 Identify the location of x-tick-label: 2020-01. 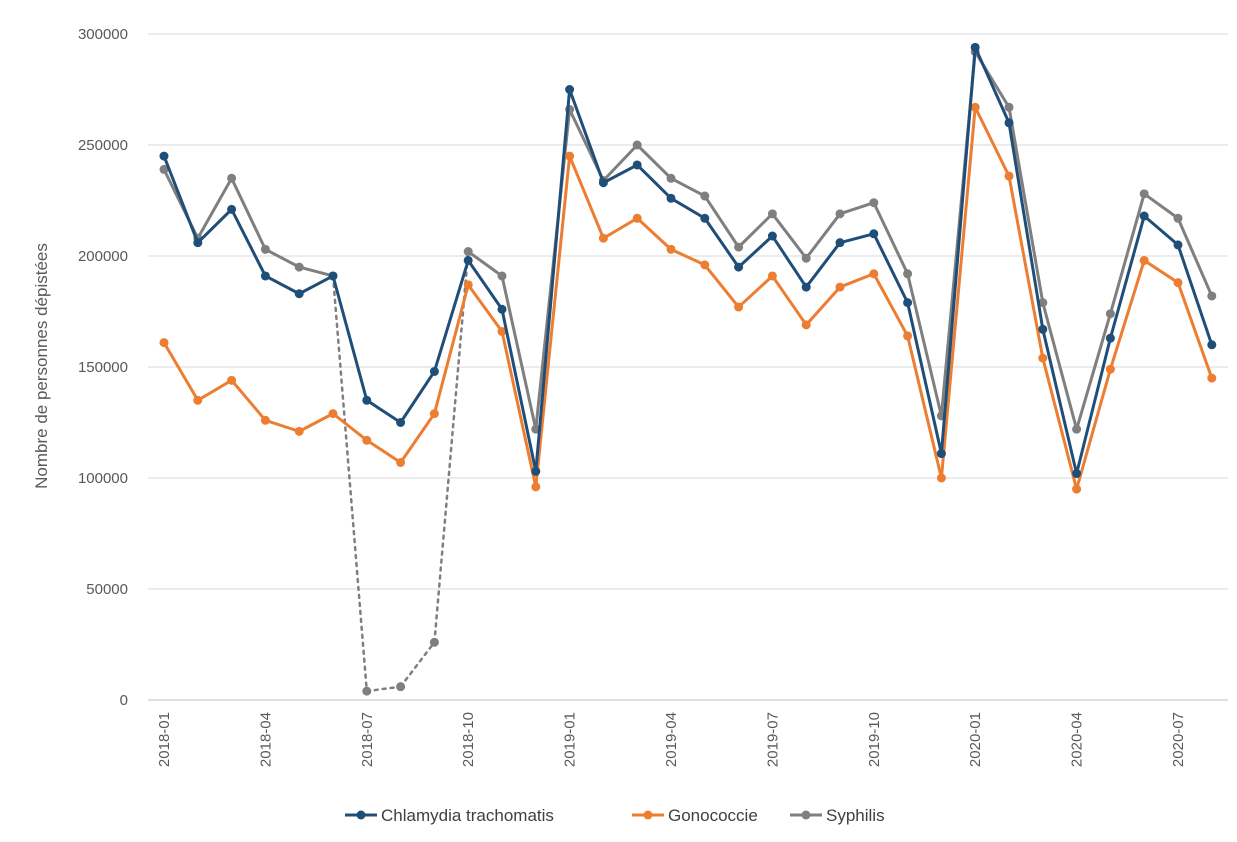
(975, 739).